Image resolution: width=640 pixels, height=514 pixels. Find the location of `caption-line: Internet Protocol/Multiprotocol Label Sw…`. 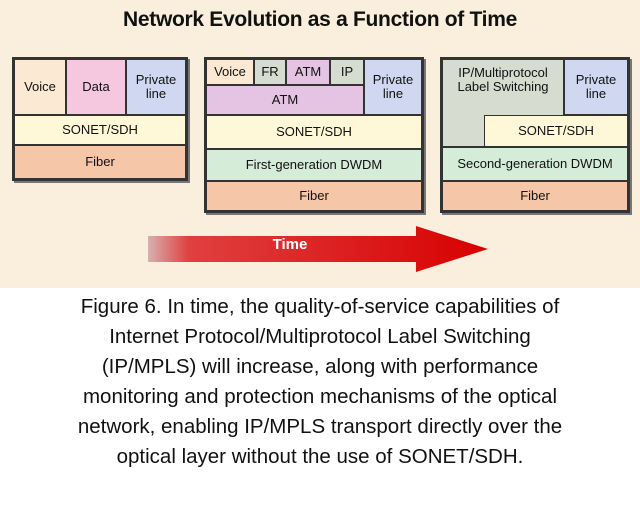

caption-line: Internet Protocol/Multiprotocol Label Sw… is located at coordinates (320, 336).